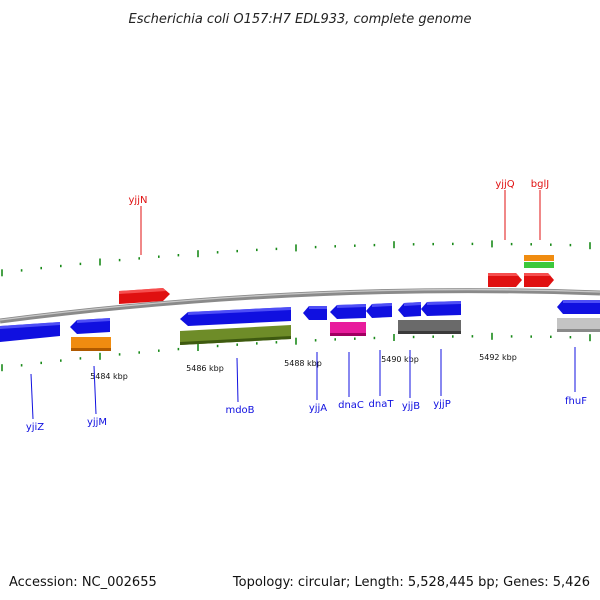 This screenshot has height=600, width=600. I want to click on scale-label-5488: 5488 kbp, so click(303, 363).